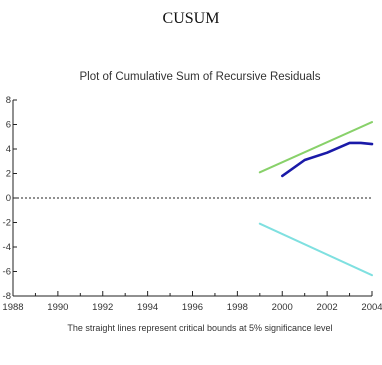 Image resolution: width=382 pixels, height=365 pixels. Describe the element at coordinates (7, 223) in the screenshot. I see `y-tick-label: -2` at that location.